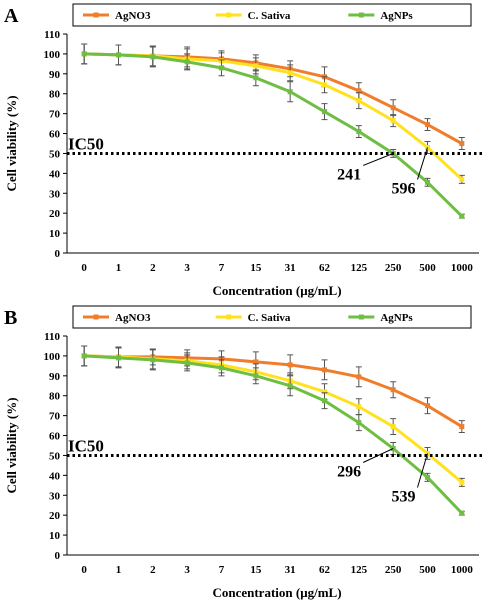 This screenshot has width=490, height=611. Describe the element at coordinates (55, 417) in the screenshot. I see `y-tick-label: 70` at that location.